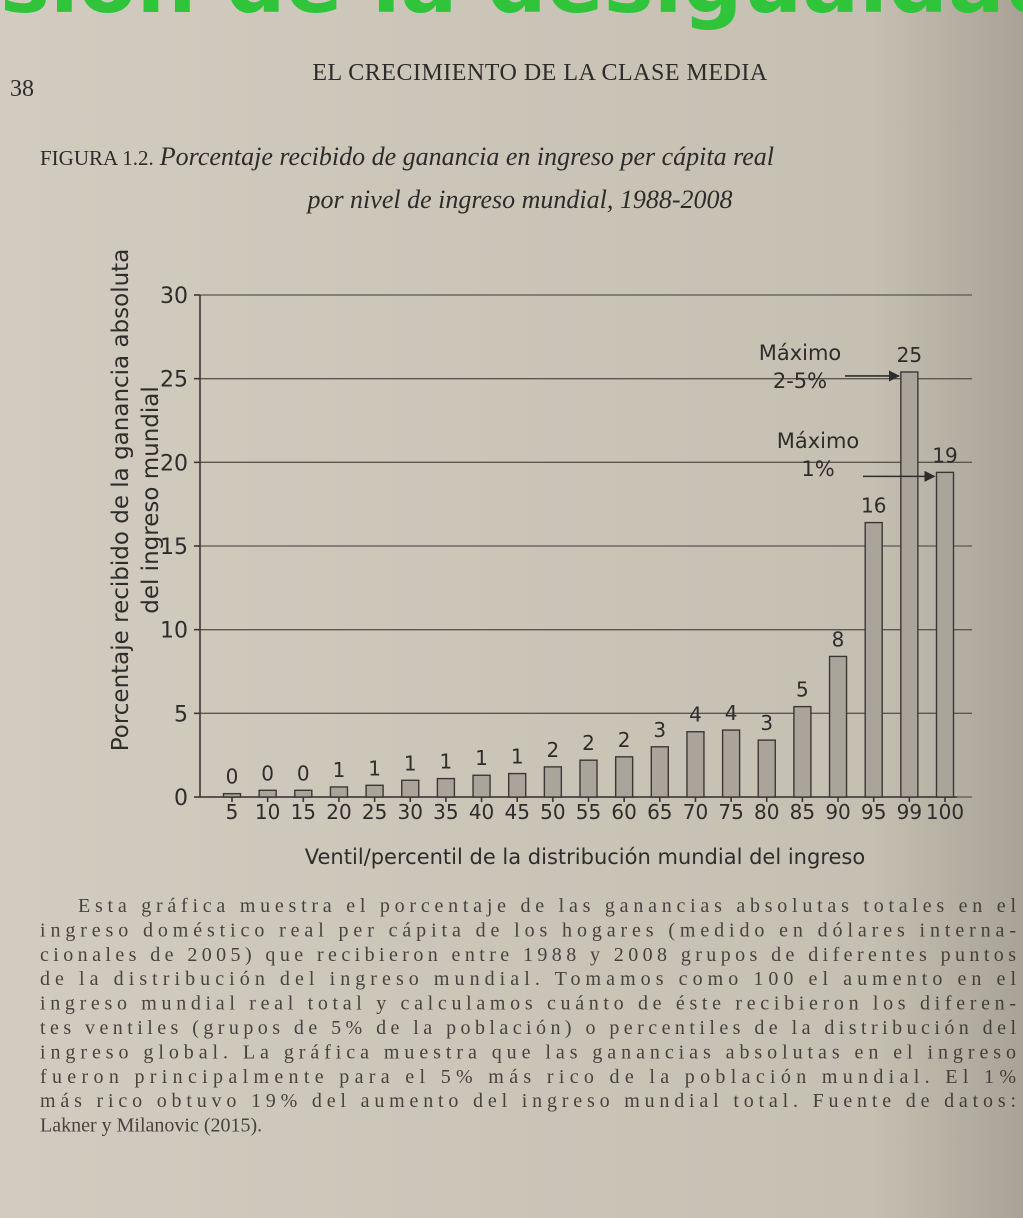  I want to click on y-tick-label: 15, so click(174, 547).